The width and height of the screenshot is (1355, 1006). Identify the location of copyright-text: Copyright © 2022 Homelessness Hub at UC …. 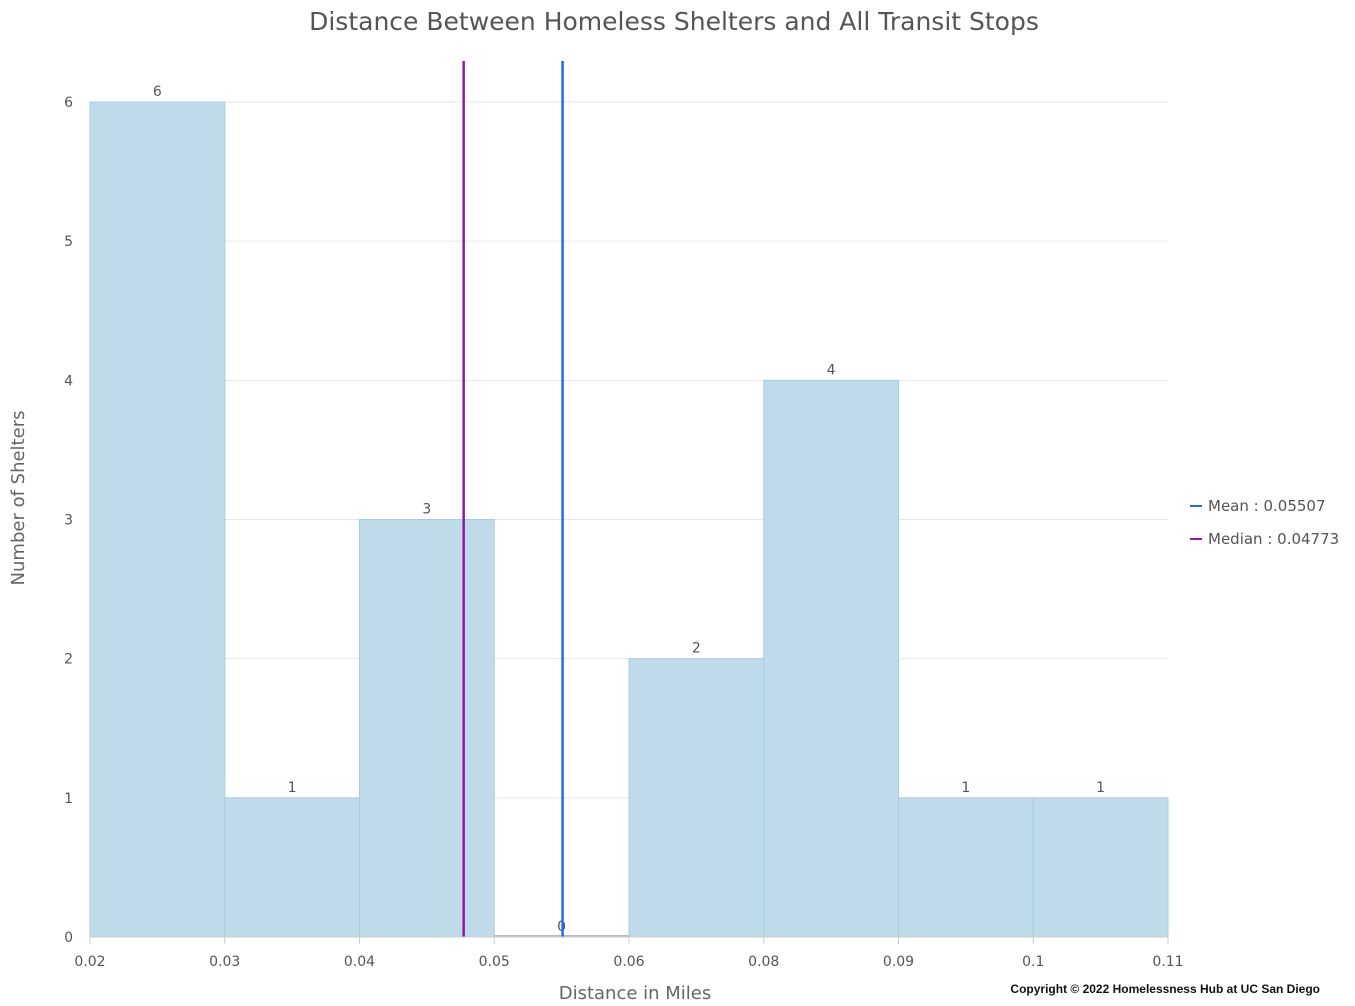
(1165, 989).